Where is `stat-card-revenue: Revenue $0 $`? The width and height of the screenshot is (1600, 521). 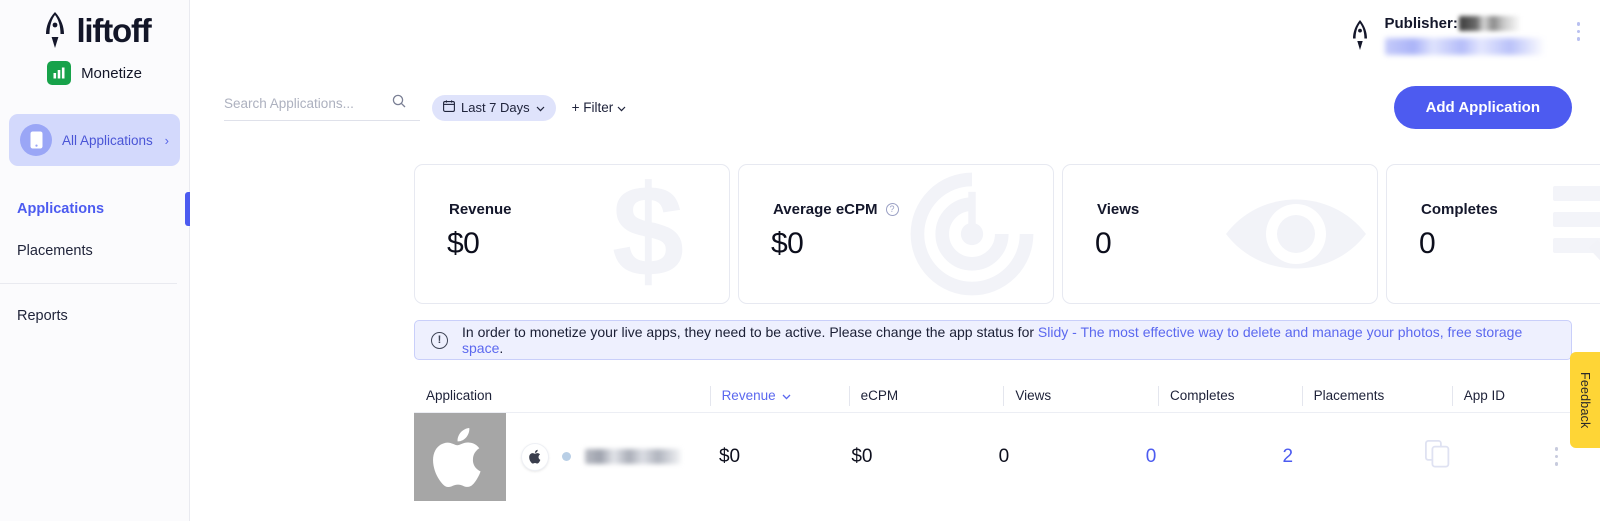
stat-card-revenue: Revenue $0 $ is located at coordinates (572, 234).